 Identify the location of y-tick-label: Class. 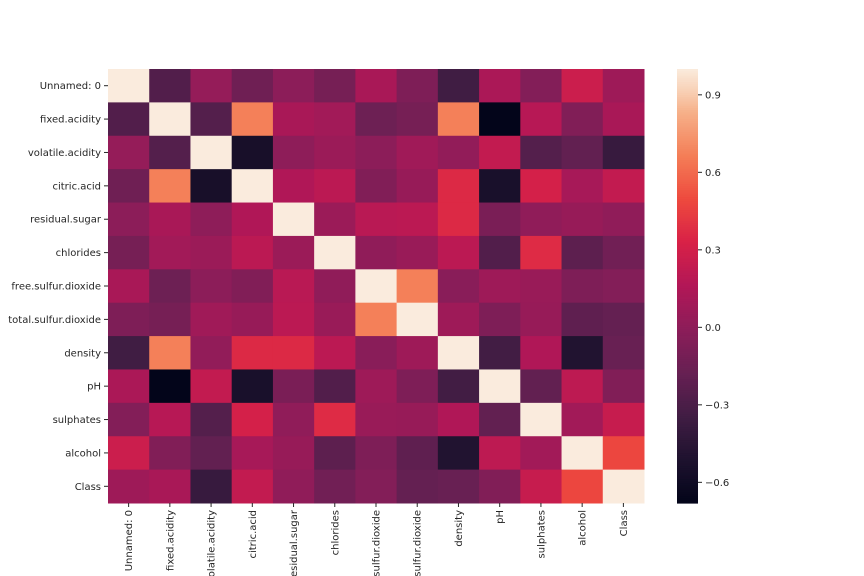
(88, 487).